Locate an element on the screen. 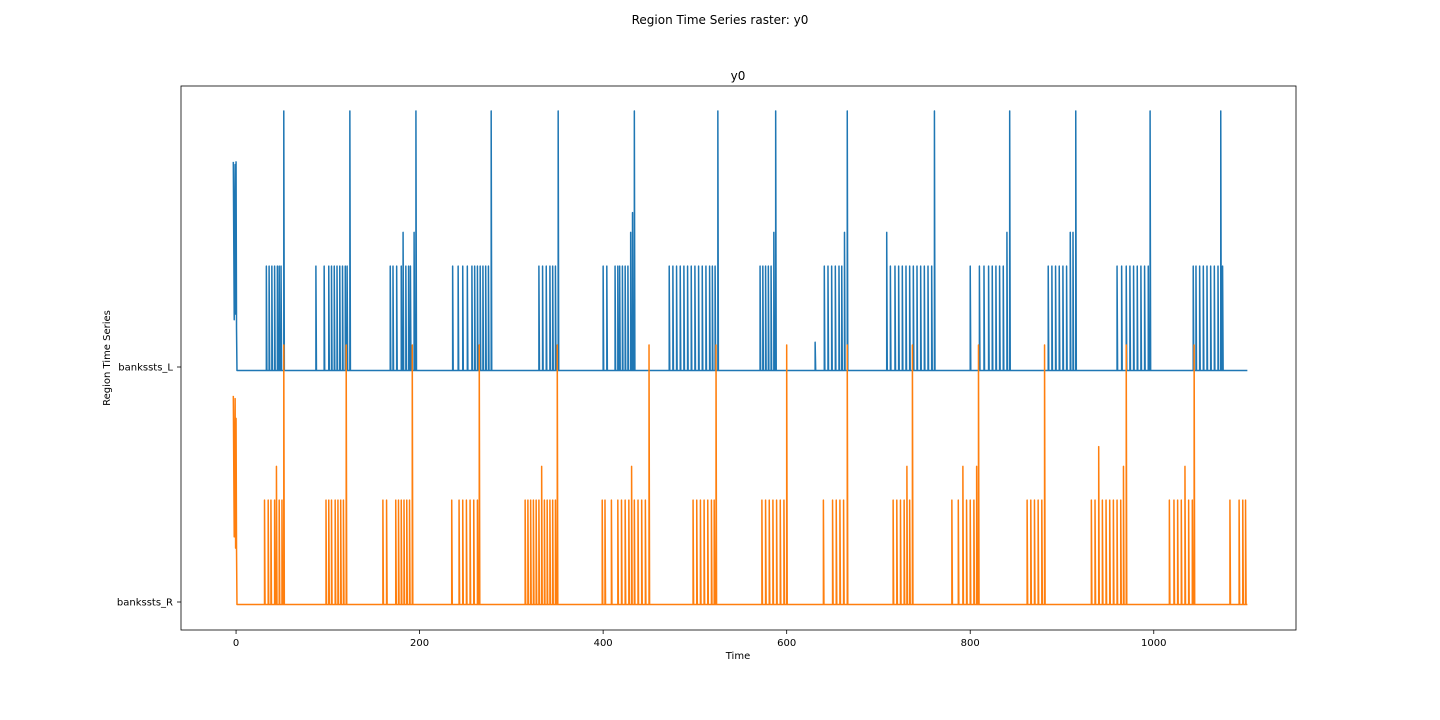 The width and height of the screenshot is (1440, 720). y-axis-ticks: bankssts_L bankssts_R is located at coordinates (149, 486).